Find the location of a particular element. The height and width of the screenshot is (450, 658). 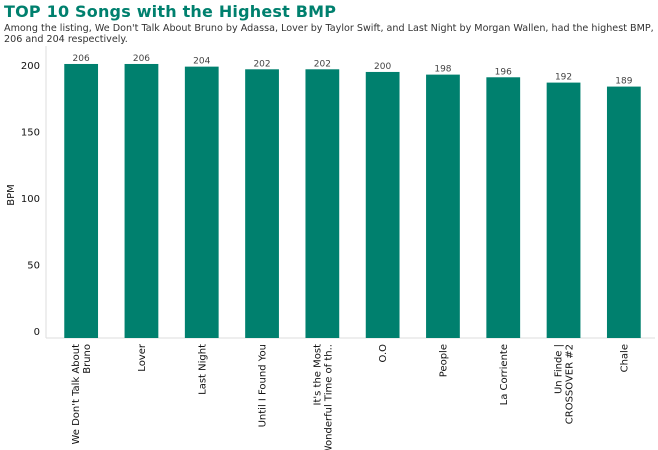

x-tick-label: We Don't Talk About Bruno is located at coordinates (82, 394).